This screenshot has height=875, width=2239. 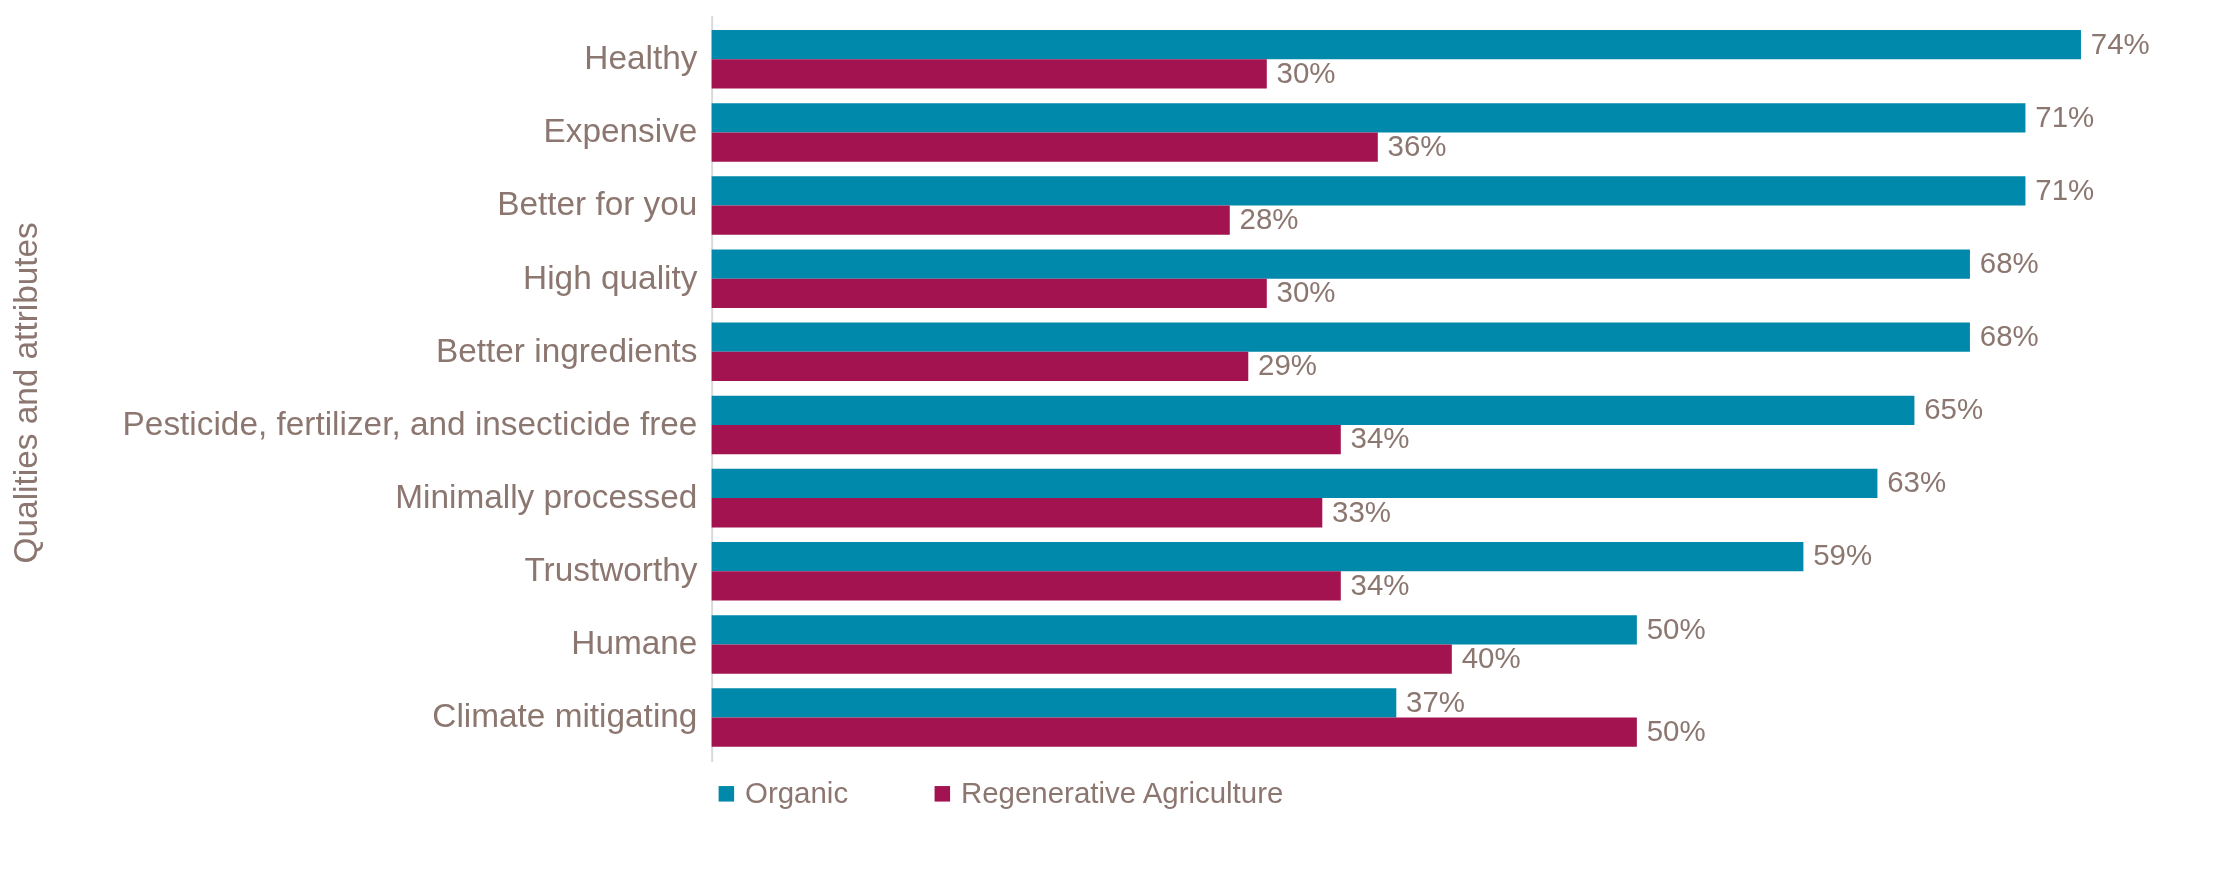 I want to click on data-label: 65%, so click(x=1954, y=409).